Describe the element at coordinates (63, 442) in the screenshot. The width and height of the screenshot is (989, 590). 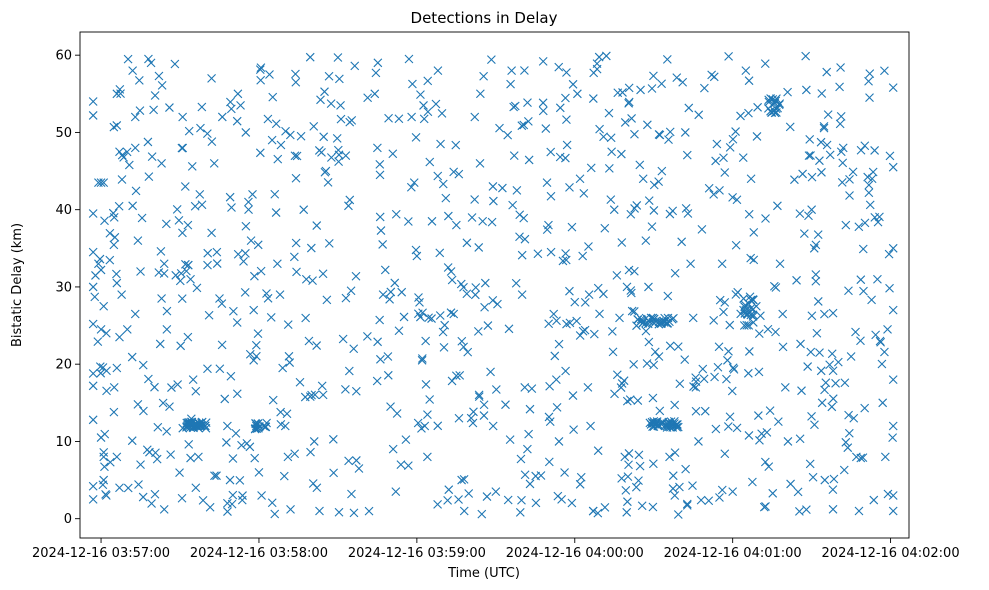
I see `y-tick-label: 10` at that location.